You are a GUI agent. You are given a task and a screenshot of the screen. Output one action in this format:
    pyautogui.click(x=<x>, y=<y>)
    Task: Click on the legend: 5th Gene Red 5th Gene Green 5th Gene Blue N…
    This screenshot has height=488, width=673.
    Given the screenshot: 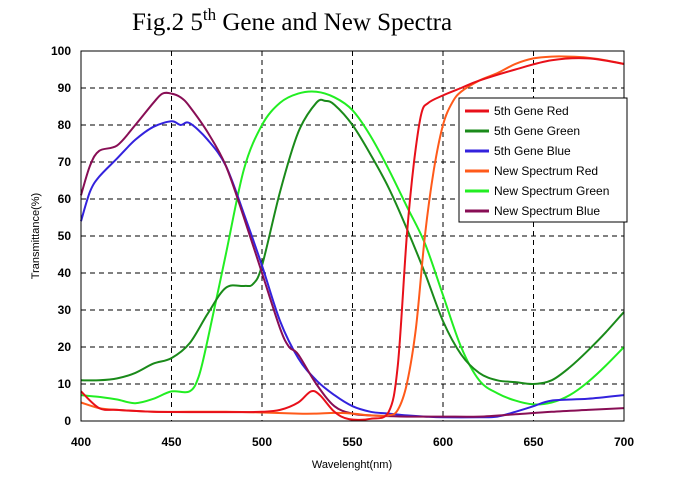 What is the action you would take?
    pyautogui.click(x=543, y=160)
    